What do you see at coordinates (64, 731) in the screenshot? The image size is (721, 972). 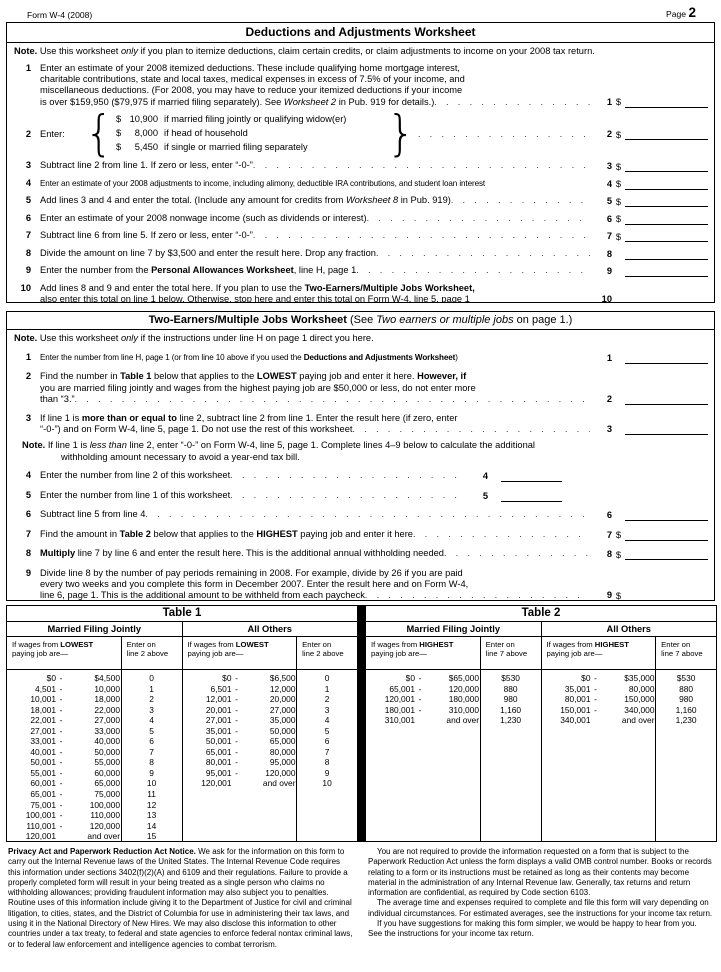 I see `table-row: 27,001- 33,000` at bounding box center [64, 731].